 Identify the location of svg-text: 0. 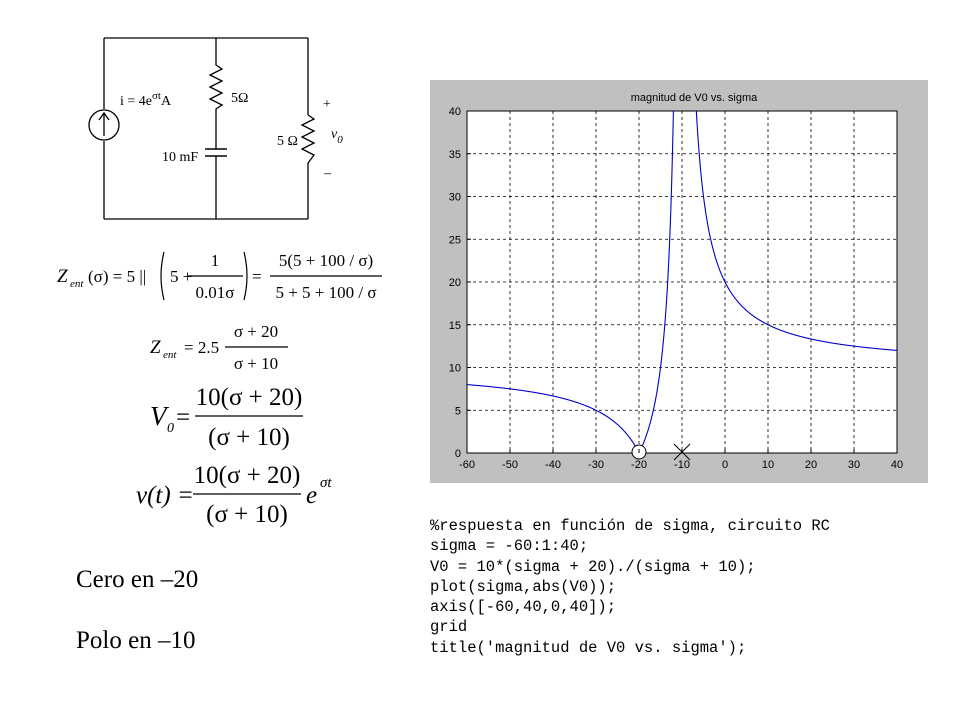
(170, 428).